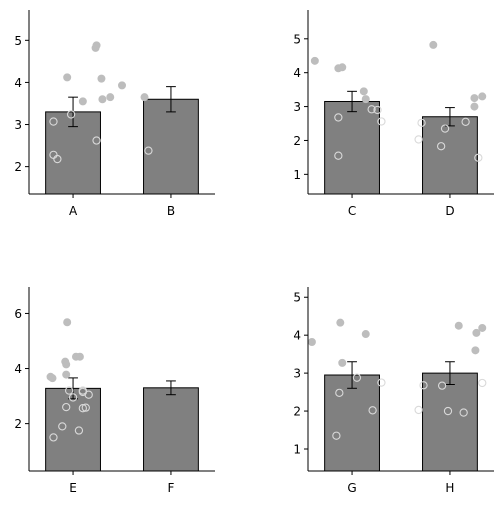  I want to click on bar-D, so click(450, 155).